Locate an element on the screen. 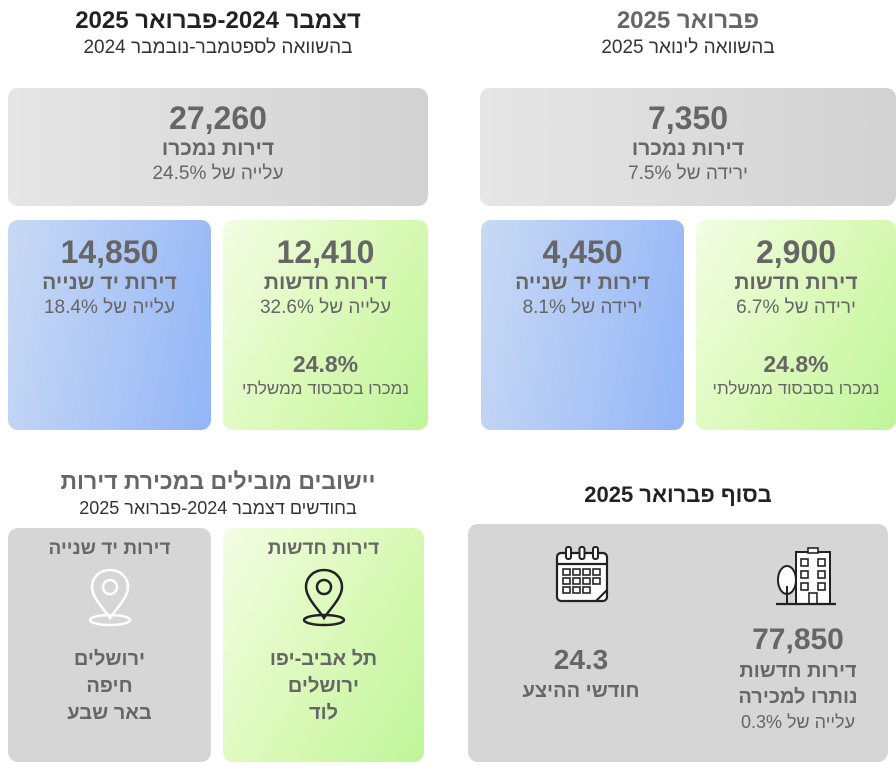 This screenshot has height=766, width=896. right-second-hand-value: 4,450 is located at coordinates (582, 252).